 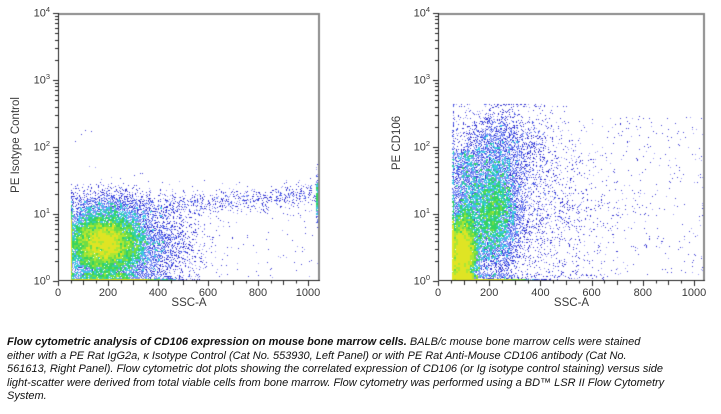 What do you see at coordinates (189, 303) in the screenshot?
I see `left-x-axis-label: SSC-A` at bounding box center [189, 303].